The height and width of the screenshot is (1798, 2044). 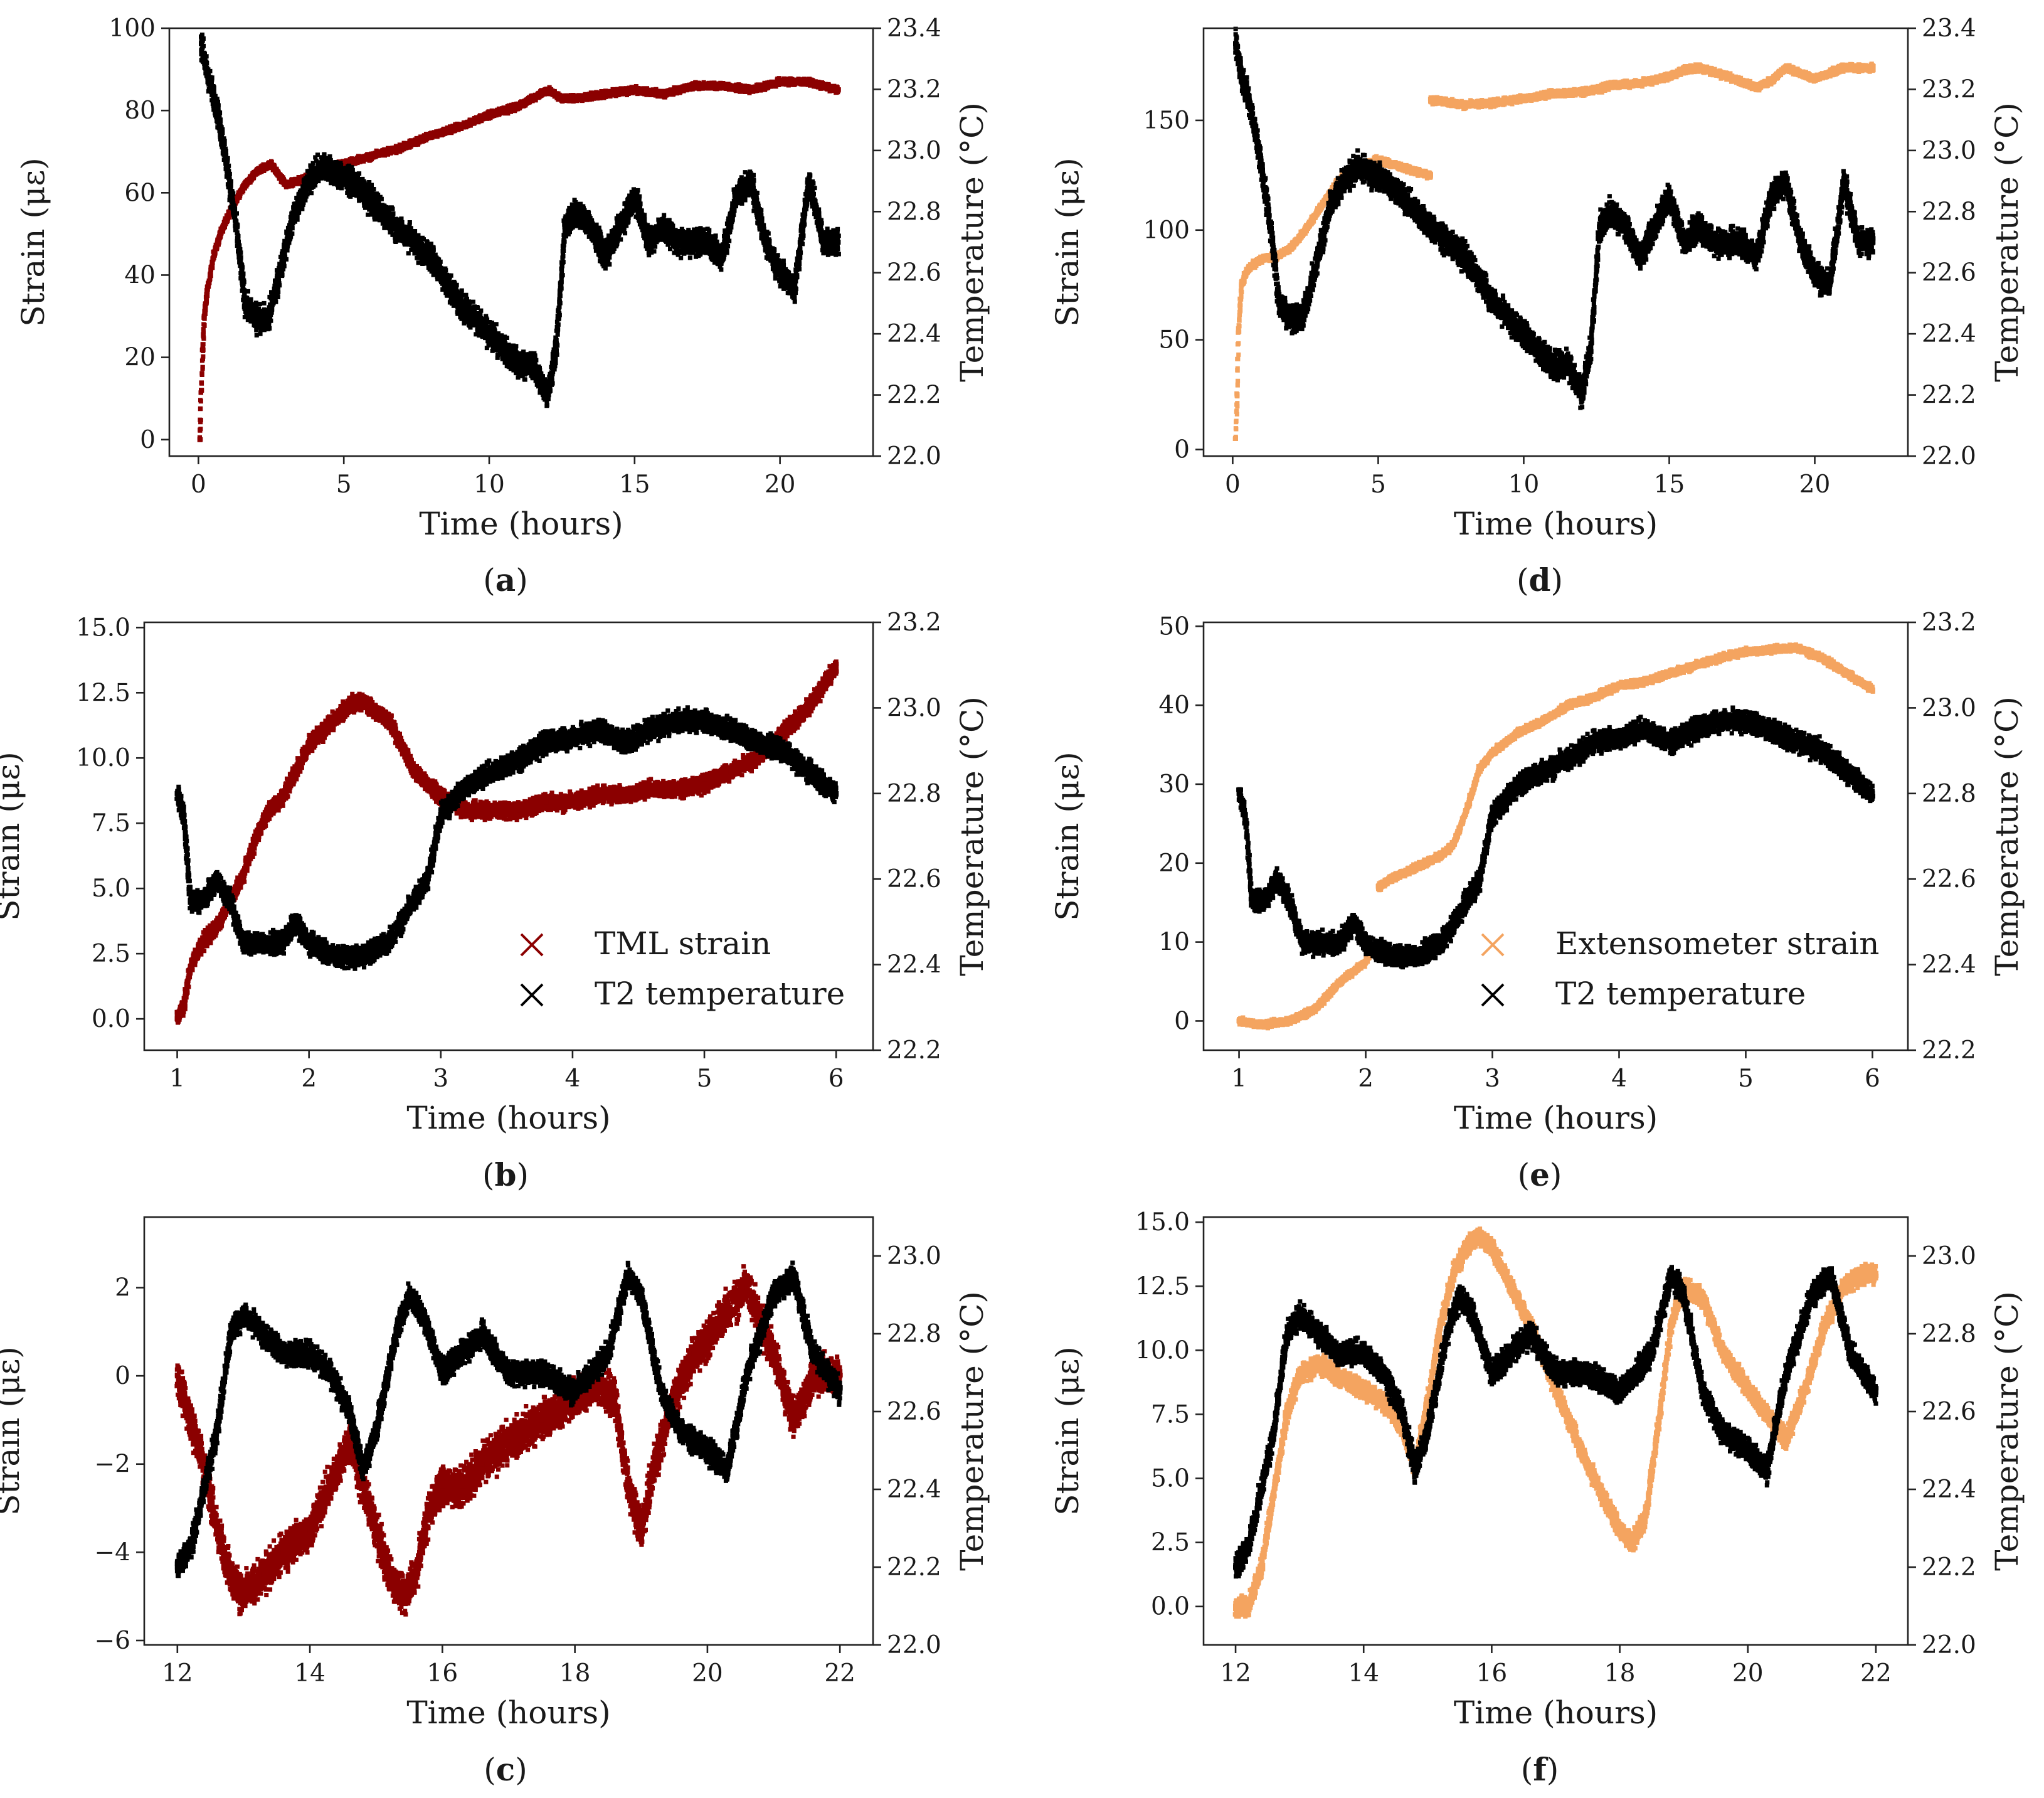 What do you see at coordinates (1680, 994) in the screenshot?
I see `legend-entry: T2 temperature` at bounding box center [1680, 994].